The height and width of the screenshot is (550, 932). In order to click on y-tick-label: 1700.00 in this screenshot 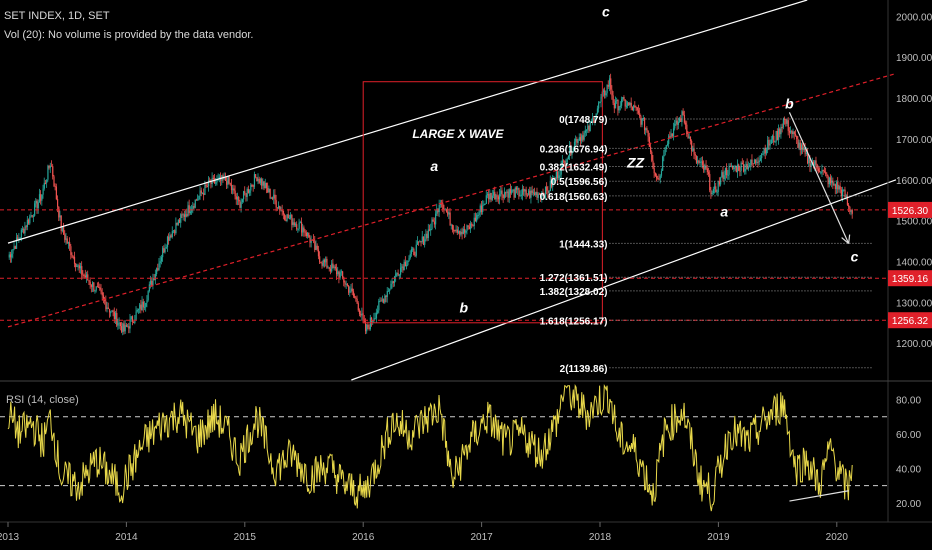, I will do `click(914, 140)`.